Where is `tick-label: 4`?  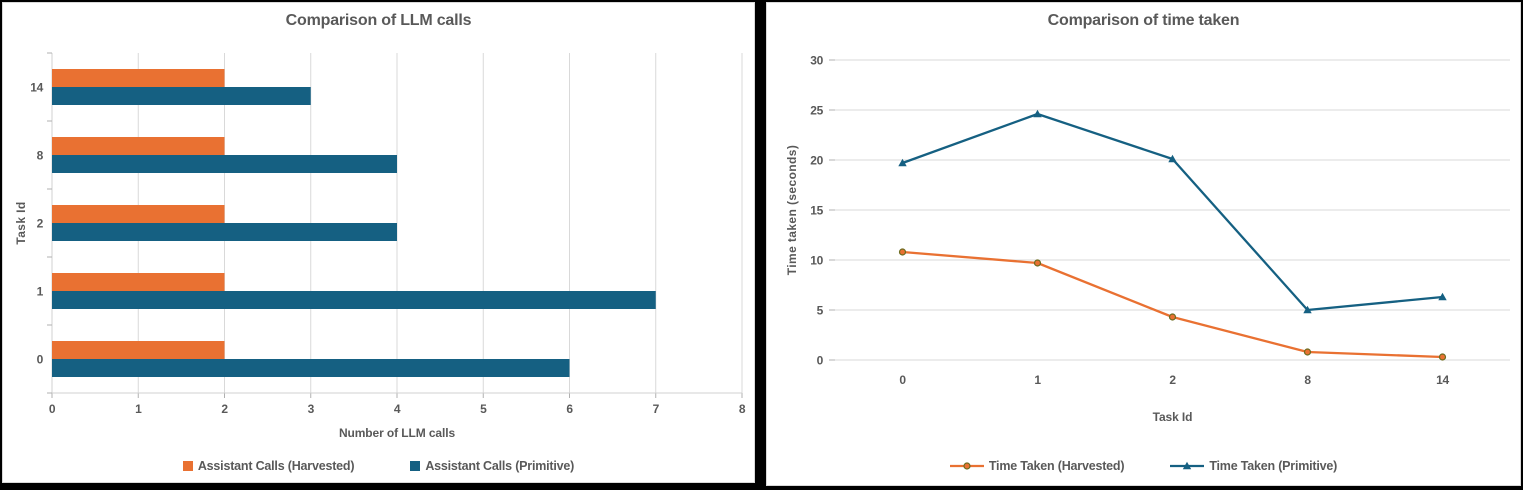
tick-label: 4 is located at coordinates (397, 409).